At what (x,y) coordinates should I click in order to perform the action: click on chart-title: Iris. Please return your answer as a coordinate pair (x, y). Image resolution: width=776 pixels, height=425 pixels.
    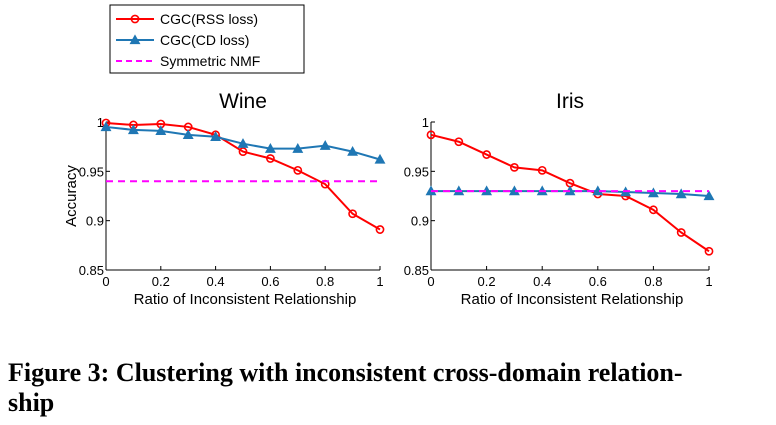
    Looking at the image, I should click on (570, 101).